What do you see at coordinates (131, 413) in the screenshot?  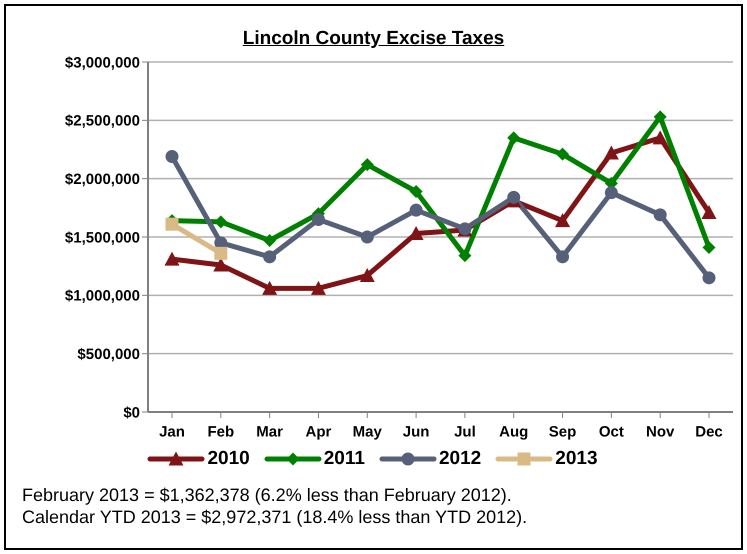 I see `y-tick-label: $0` at bounding box center [131, 413].